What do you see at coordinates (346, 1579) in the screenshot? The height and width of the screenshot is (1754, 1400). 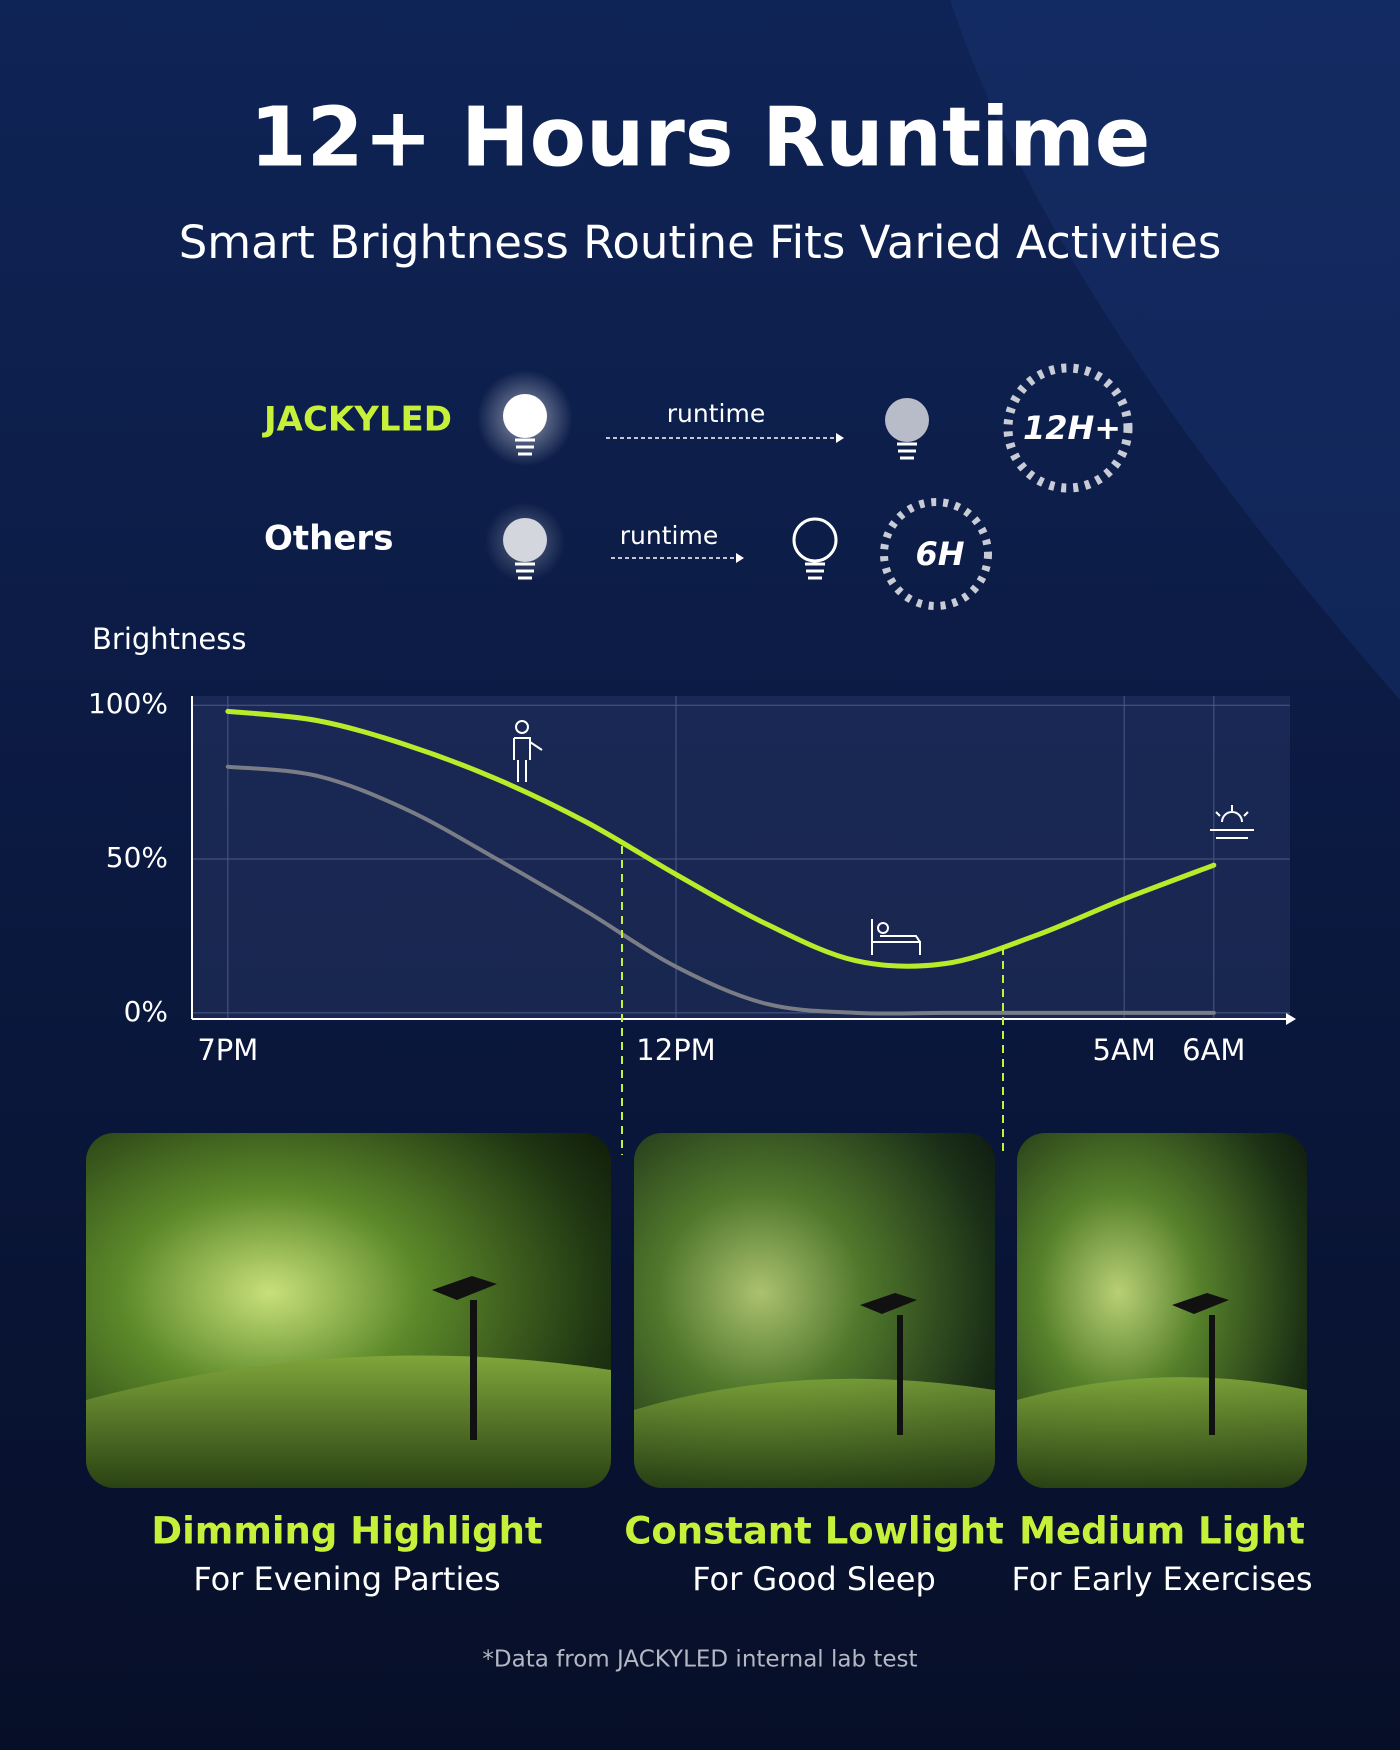 I see `panel-subtitle: For Evening Parties` at bounding box center [346, 1579].